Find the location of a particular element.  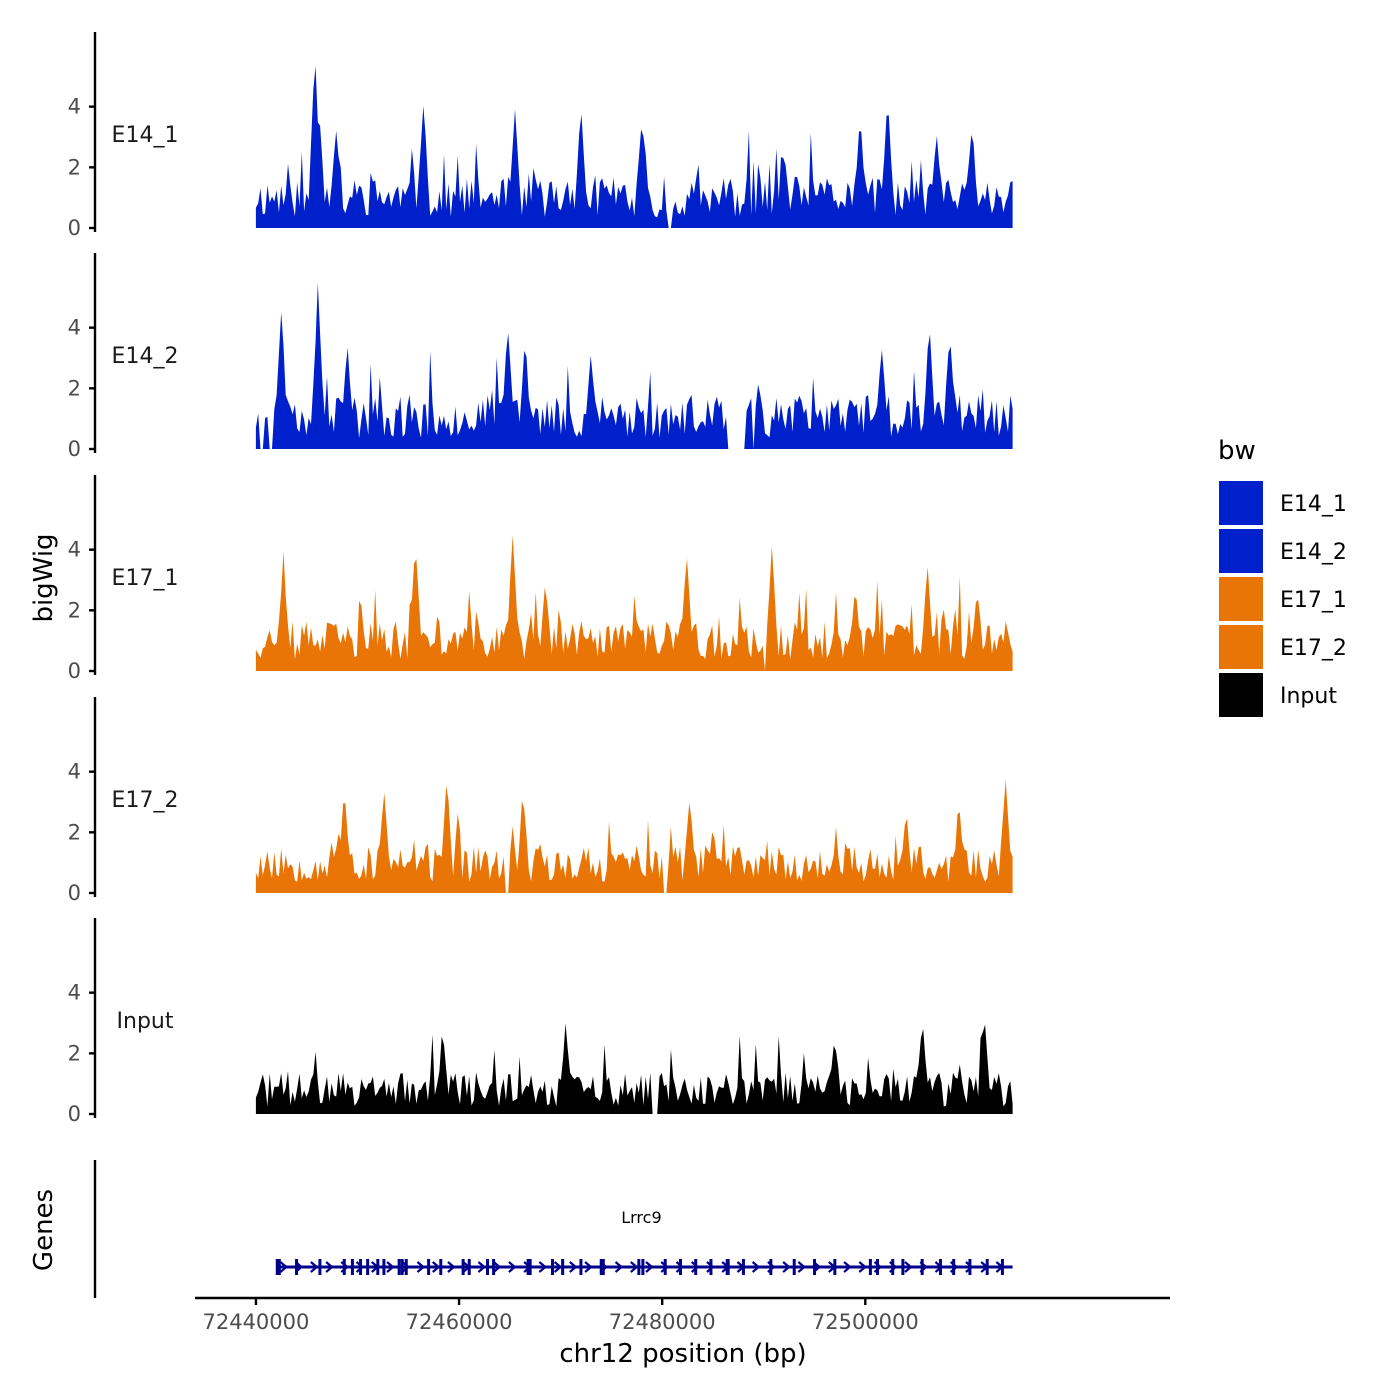

track-E17_1: 0 2 4 E17_1 is located at coordinates (540, 579).